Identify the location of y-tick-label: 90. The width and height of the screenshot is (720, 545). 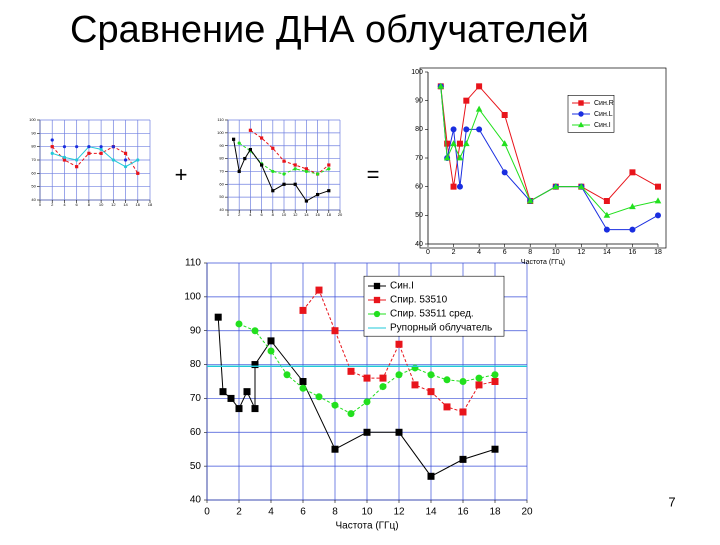
(196, 330).